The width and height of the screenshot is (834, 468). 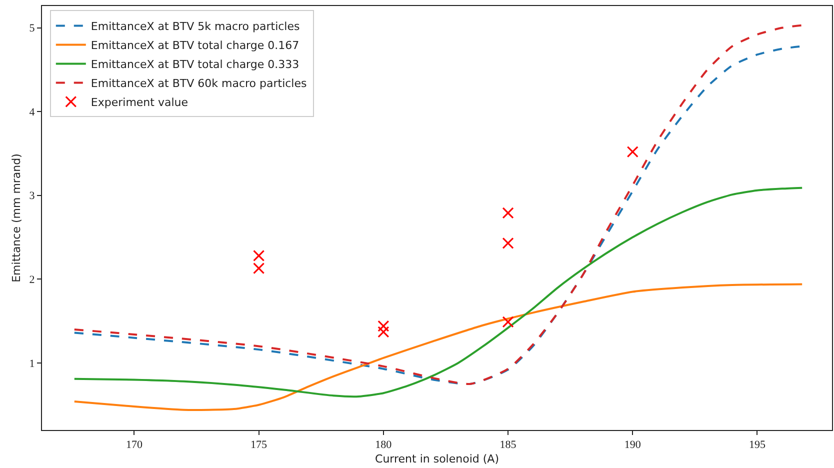 I want to click on x-tick-label: 195, so click(x=757, y=445).